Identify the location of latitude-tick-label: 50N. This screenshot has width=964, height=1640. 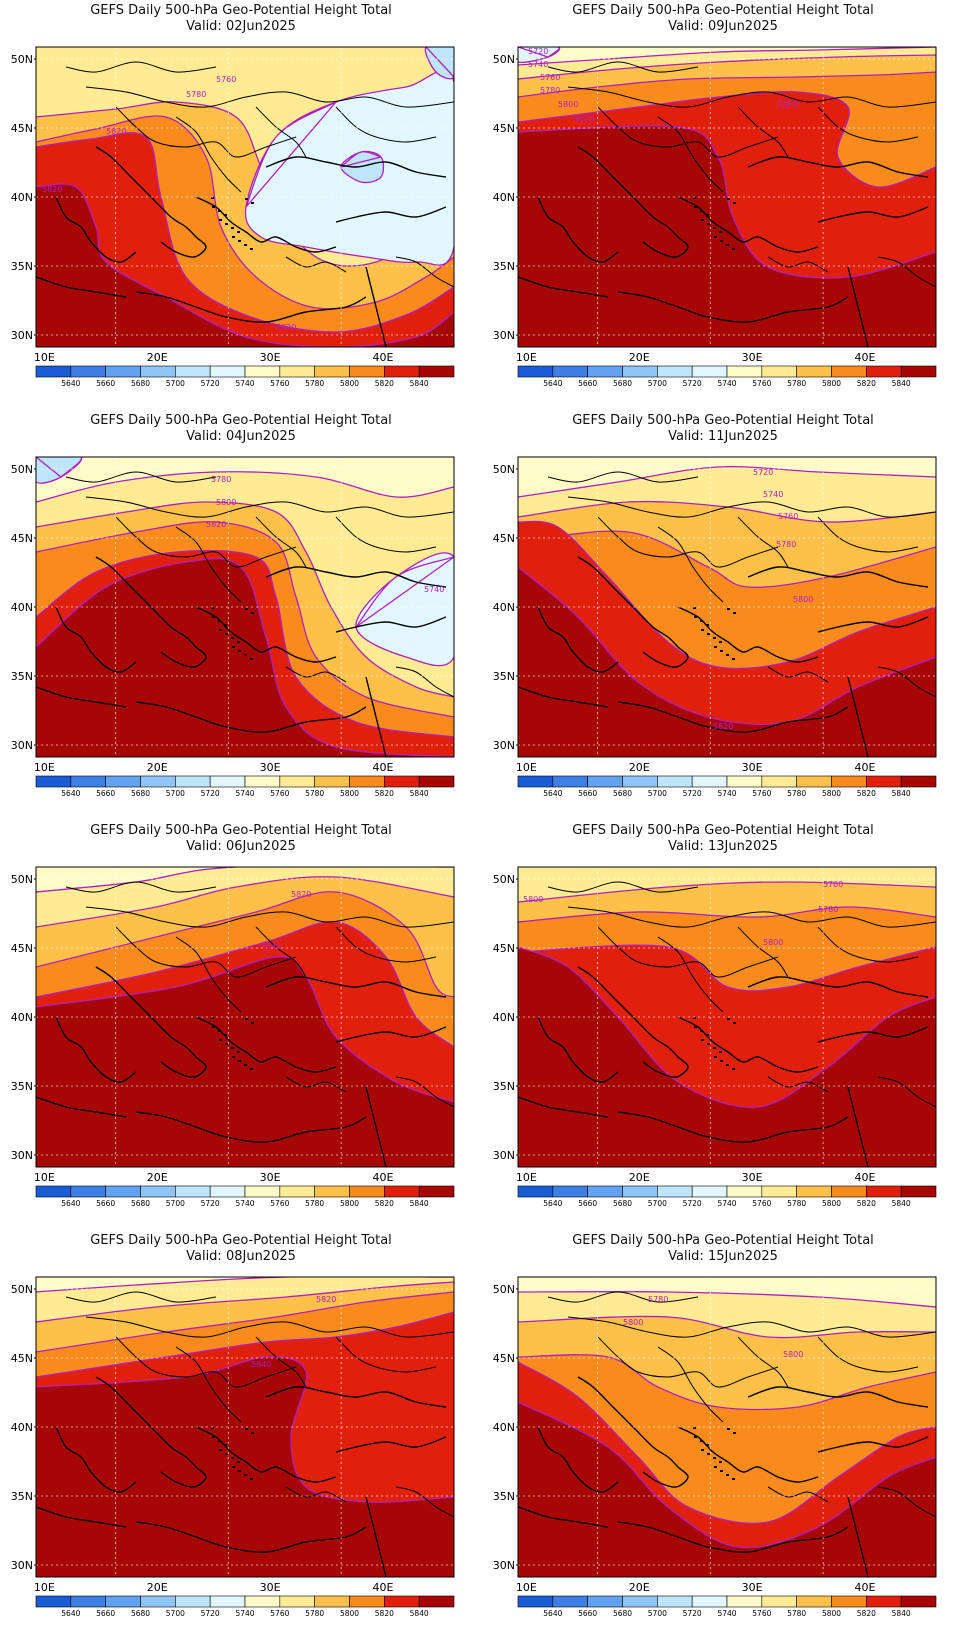
(22, 469).